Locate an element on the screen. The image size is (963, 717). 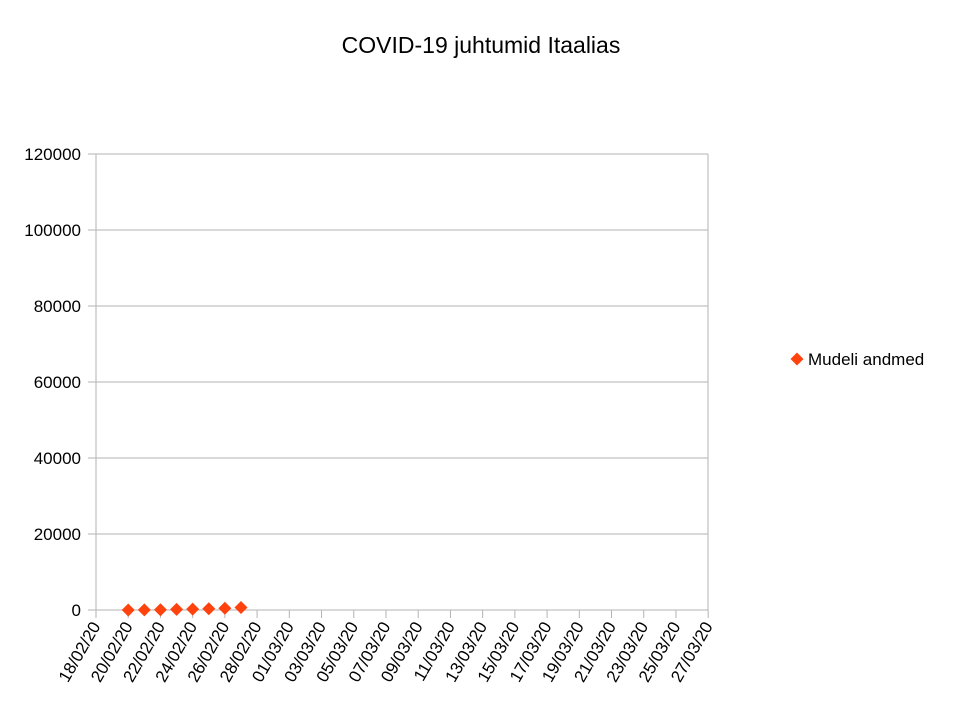
y-tick-label: 120000 is located at coordinates (52, 154).